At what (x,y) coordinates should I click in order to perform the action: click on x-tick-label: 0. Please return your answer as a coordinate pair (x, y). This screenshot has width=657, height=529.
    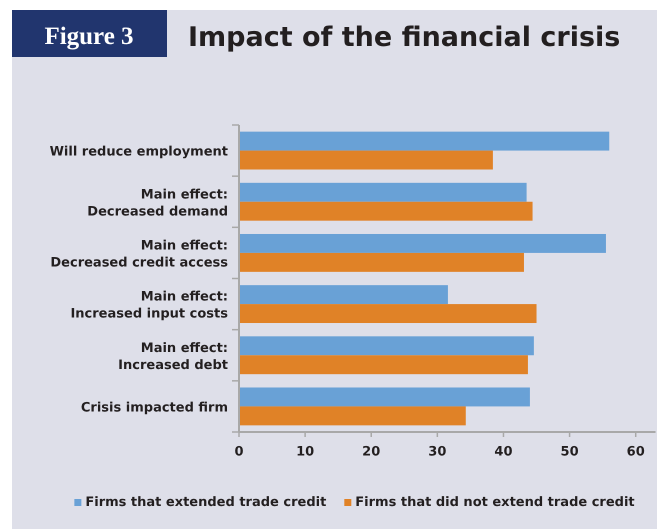
    Looking at the image, I should click on (239, 452).